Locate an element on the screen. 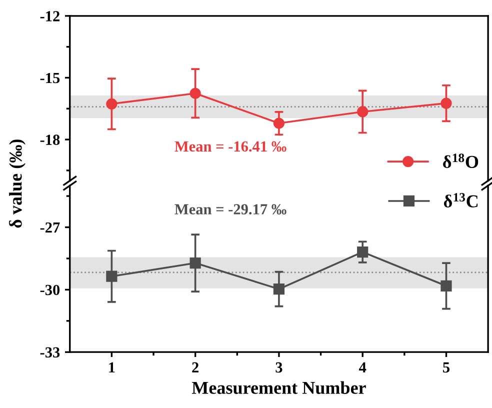  x-tick-label: 4 is located at coordinates (362, 367).